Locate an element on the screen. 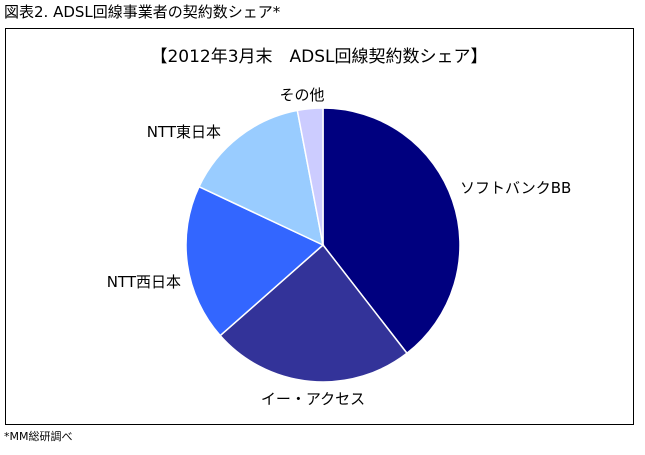 The image size is (645, 455). slice-label-3: NTT西日本 is located at coordinates (144, 282).